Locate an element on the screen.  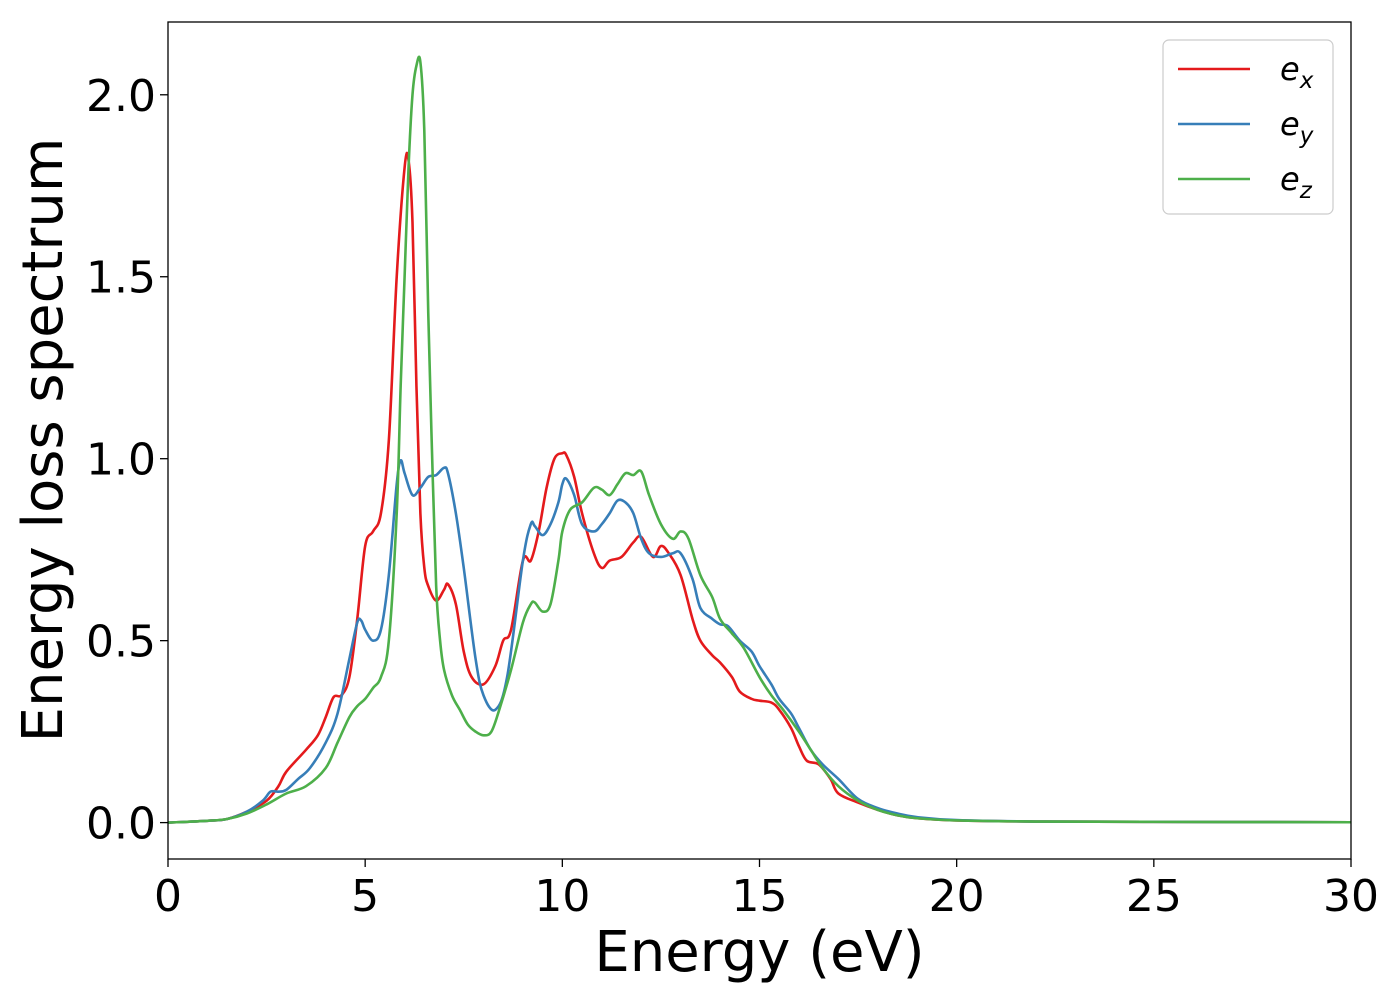
x-axis-title: Energy (eV) is located at coordinates (759, 952).